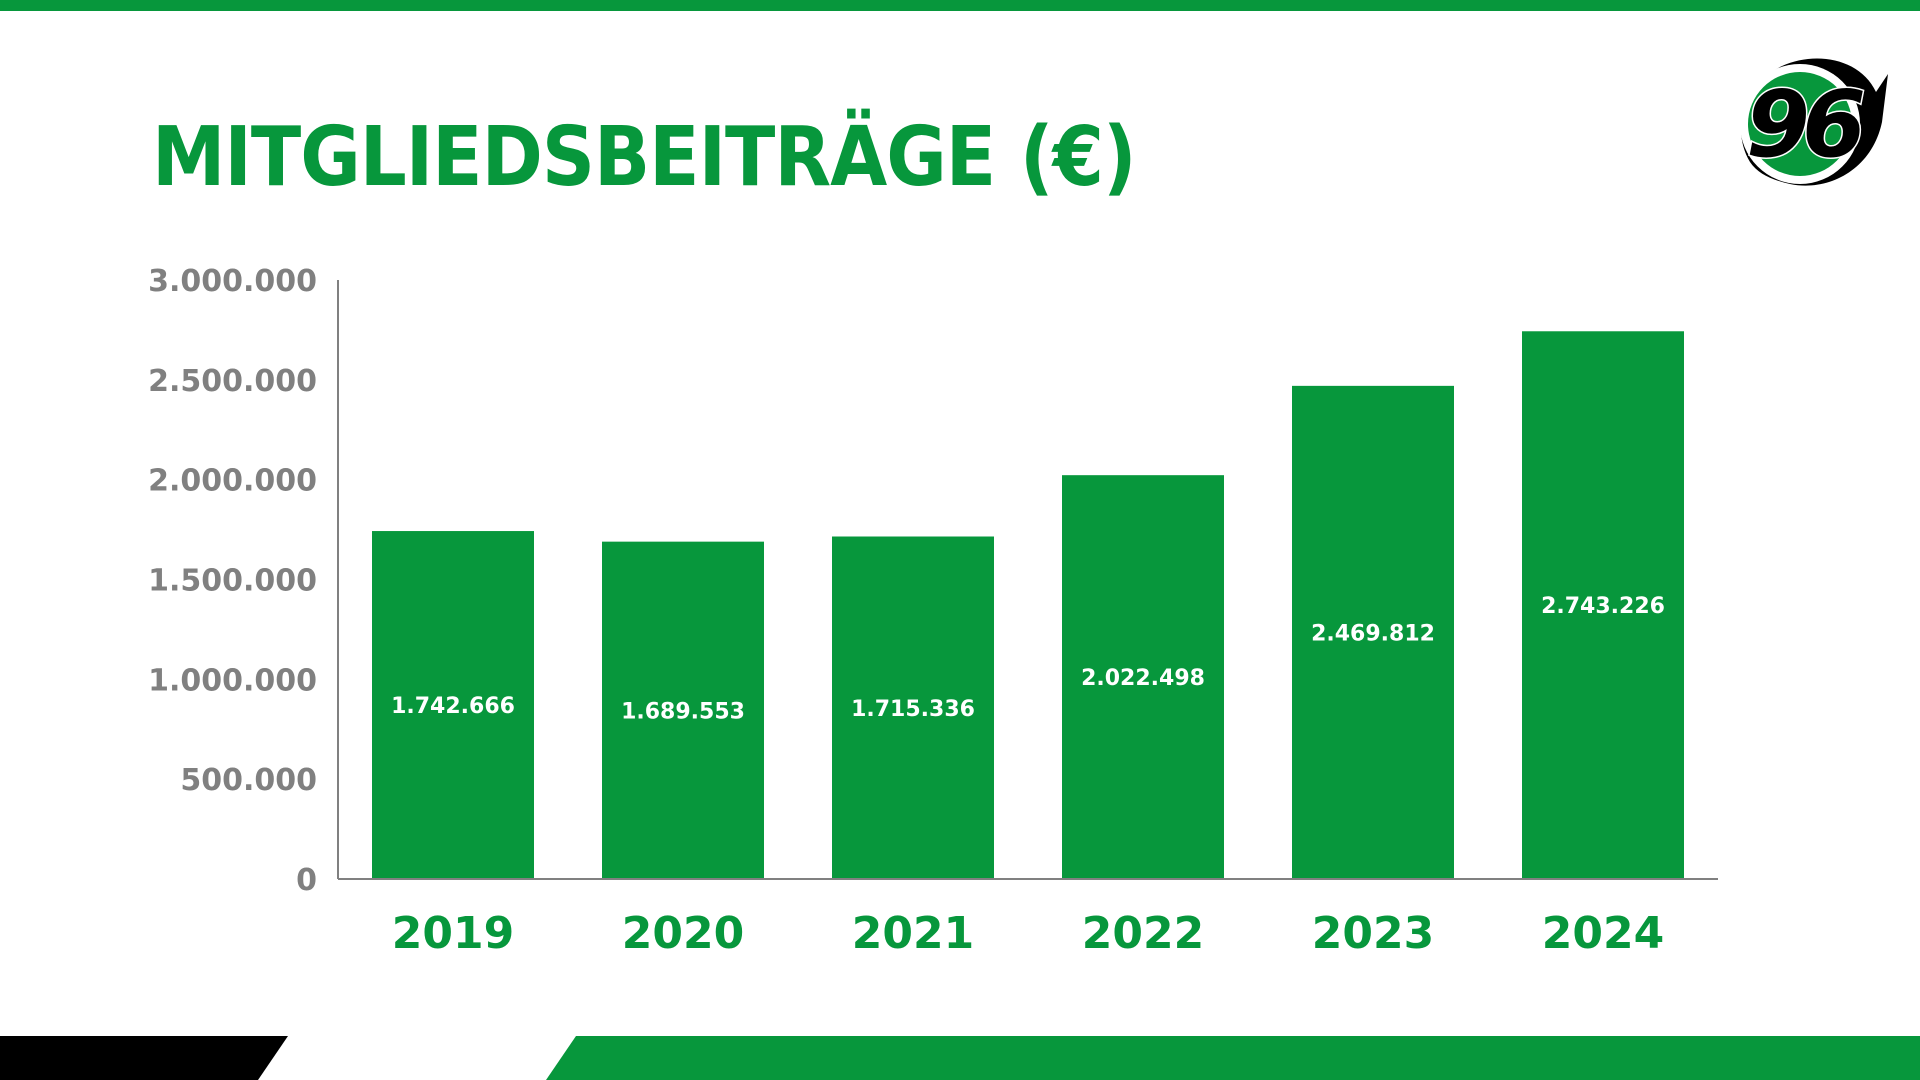  I want to click on y-tick-label: 1.000.000, so click(232, 680).